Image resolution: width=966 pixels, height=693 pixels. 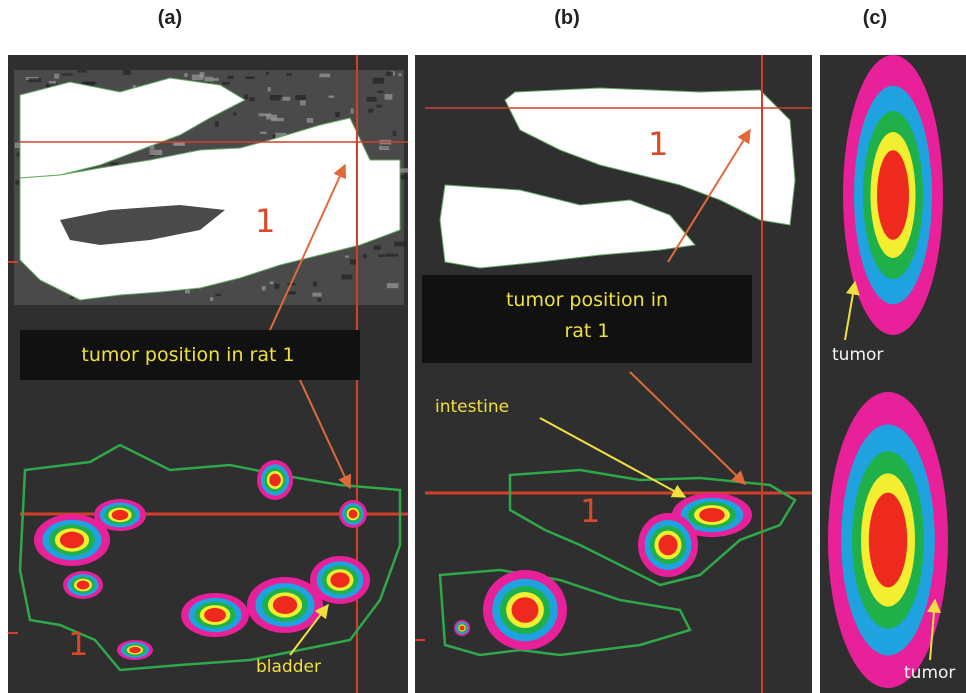 What do you see at coordinates (875, 18) in the screenshot?
I see `panel-label: (c)` at bounding box center [875, 18].